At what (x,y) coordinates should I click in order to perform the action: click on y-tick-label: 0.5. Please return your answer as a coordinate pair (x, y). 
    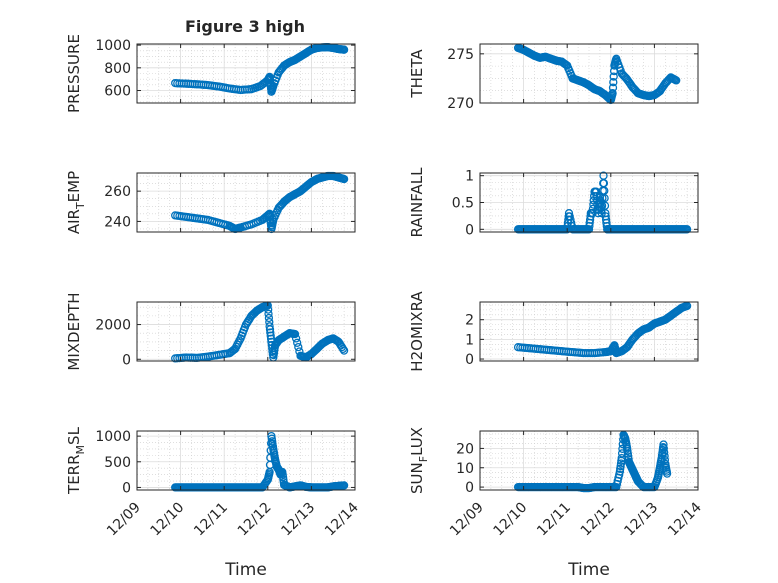
    Looking at the image, I should click on (463, 204).